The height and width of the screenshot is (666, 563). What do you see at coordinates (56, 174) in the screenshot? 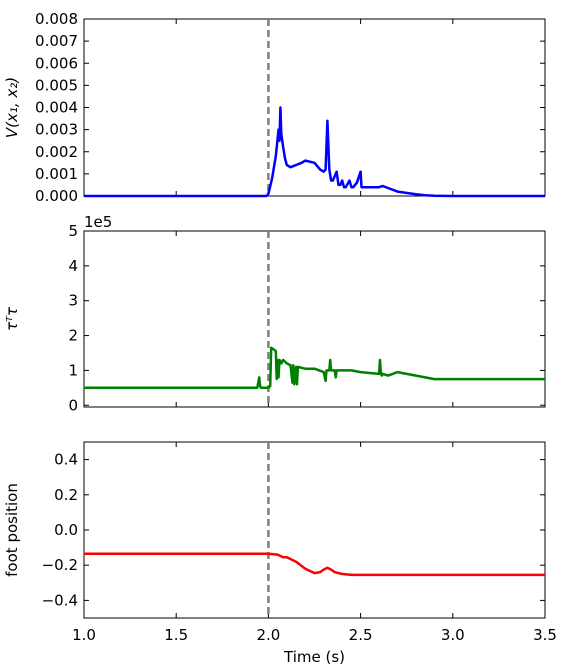
I see `y-tick-label-lyapunov: 0.001` at bounding box center [56, 174].